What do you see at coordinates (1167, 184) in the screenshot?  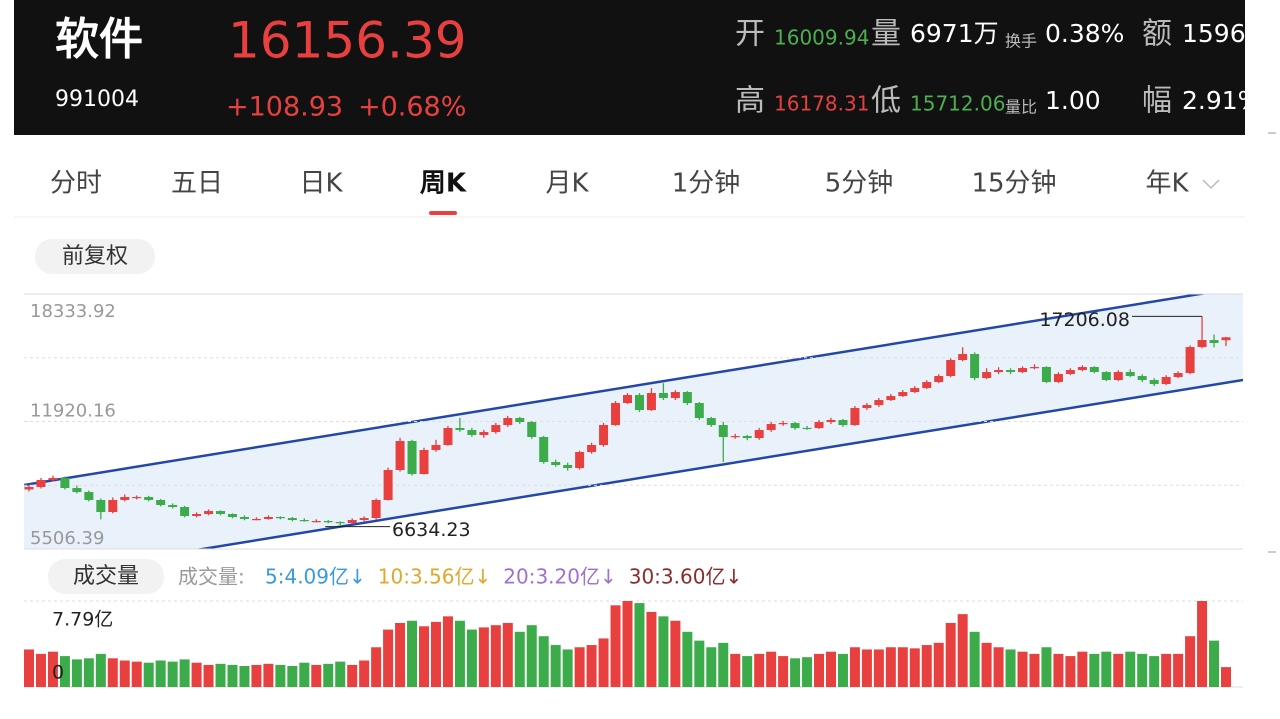 I see `tab: 年K` at bounding box center [1167, 184].